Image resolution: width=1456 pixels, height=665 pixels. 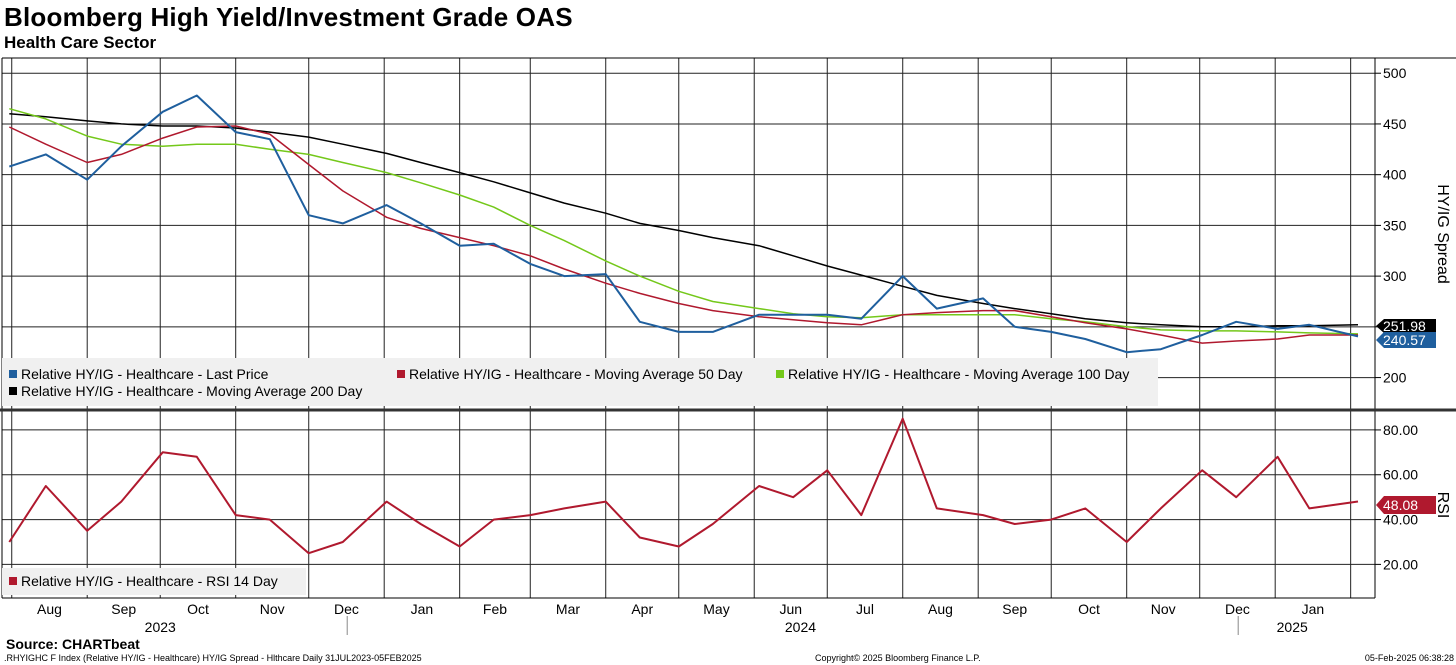 What do you see at coordinates (898, 658) in the screenshot?
I see `footer-copyright: Copyright© 2025 Bloomberg Finance L.P.` at bounding box center [898, 658].